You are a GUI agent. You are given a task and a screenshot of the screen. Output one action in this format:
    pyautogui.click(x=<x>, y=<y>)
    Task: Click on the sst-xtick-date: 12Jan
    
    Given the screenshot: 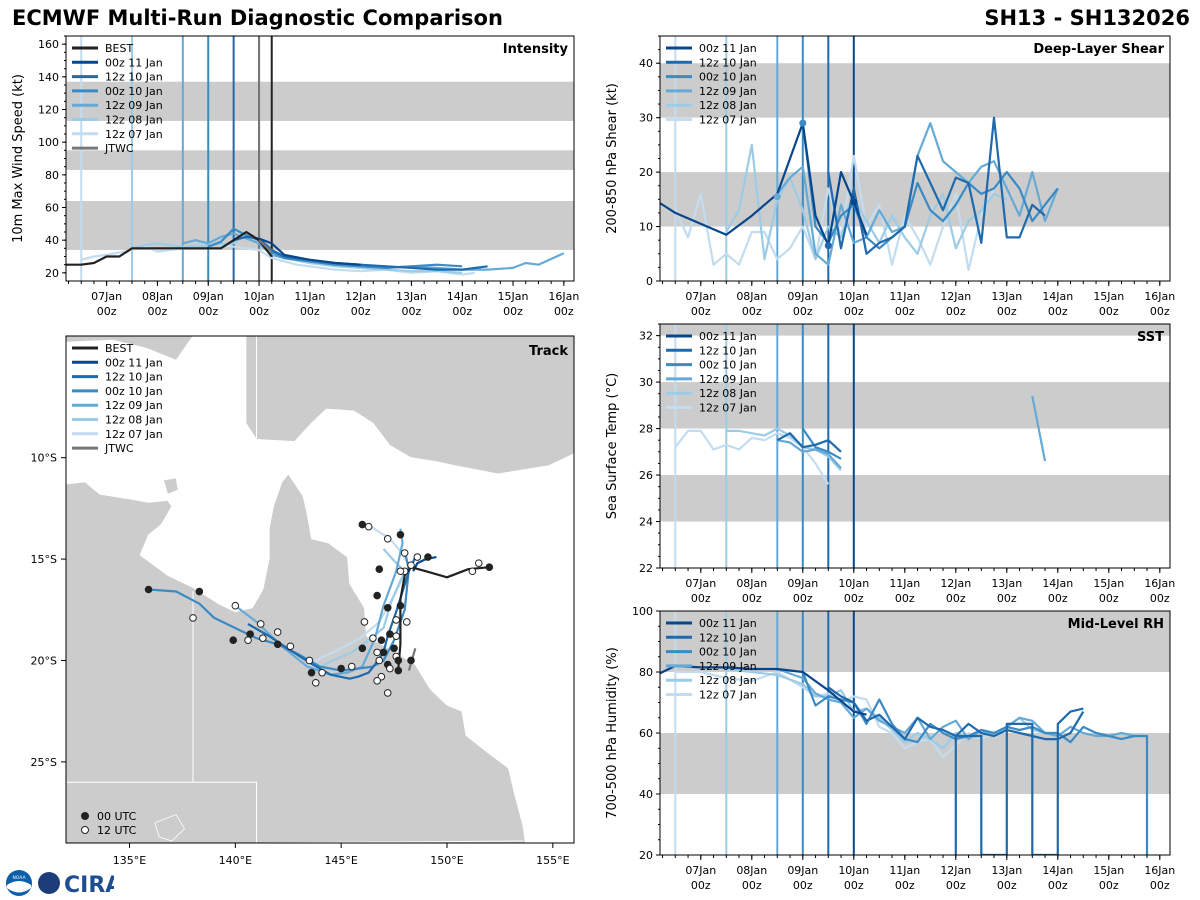 What is the action you would take?
    pyautogui.click(x=955, y=583)
    